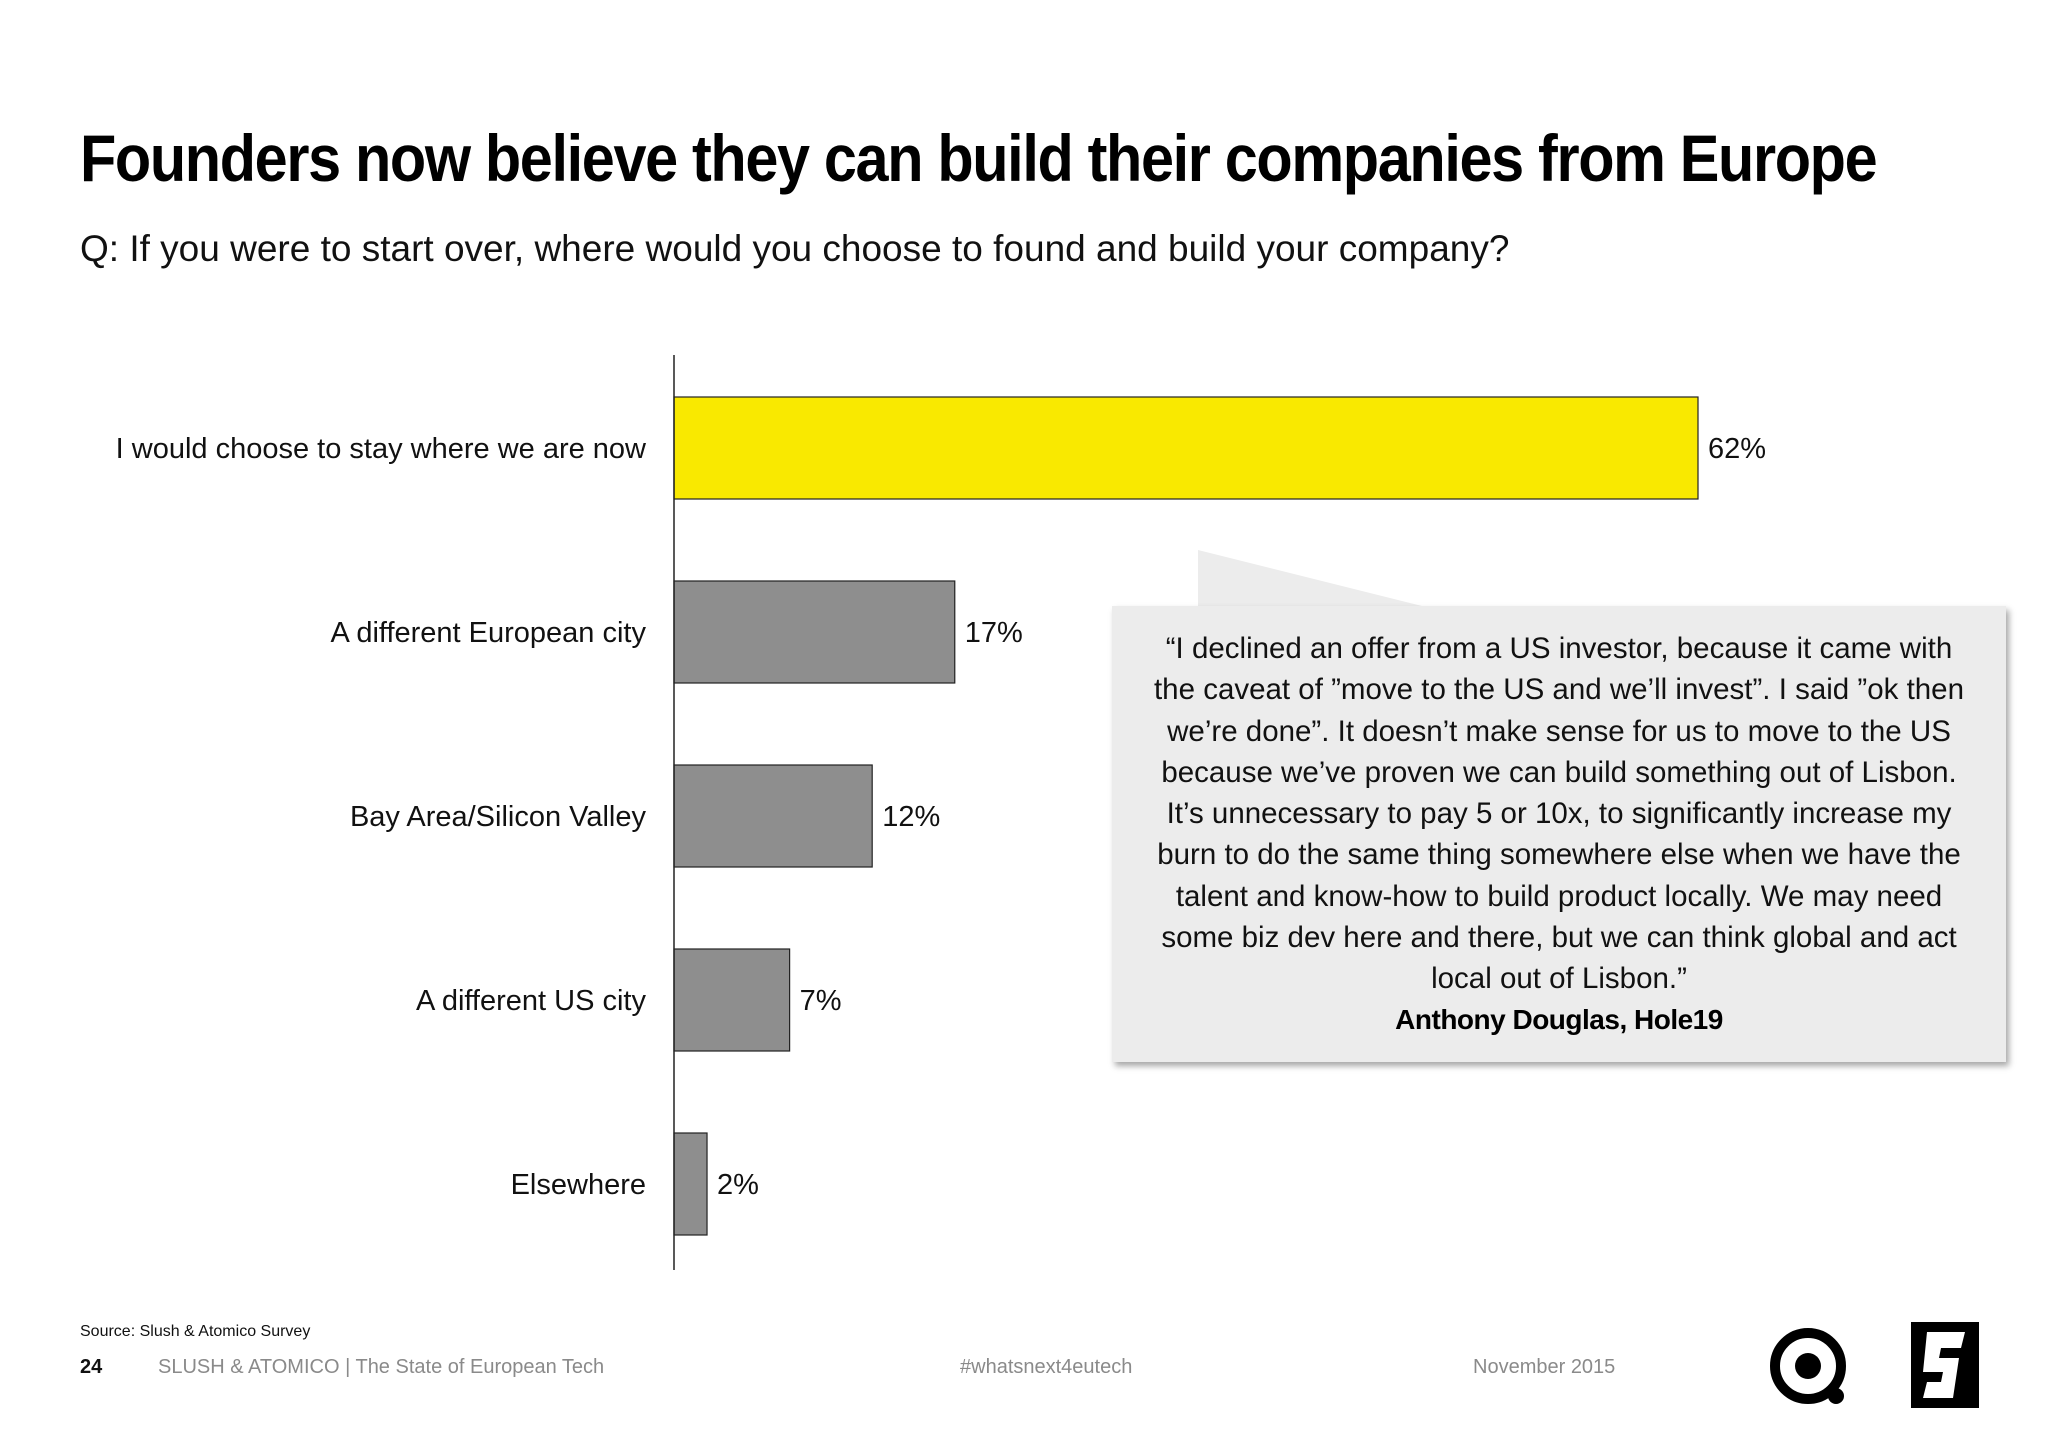 This screenshot has width=2048, height=1447. I want to click on value-label-1: 17%, so click(994, 633).